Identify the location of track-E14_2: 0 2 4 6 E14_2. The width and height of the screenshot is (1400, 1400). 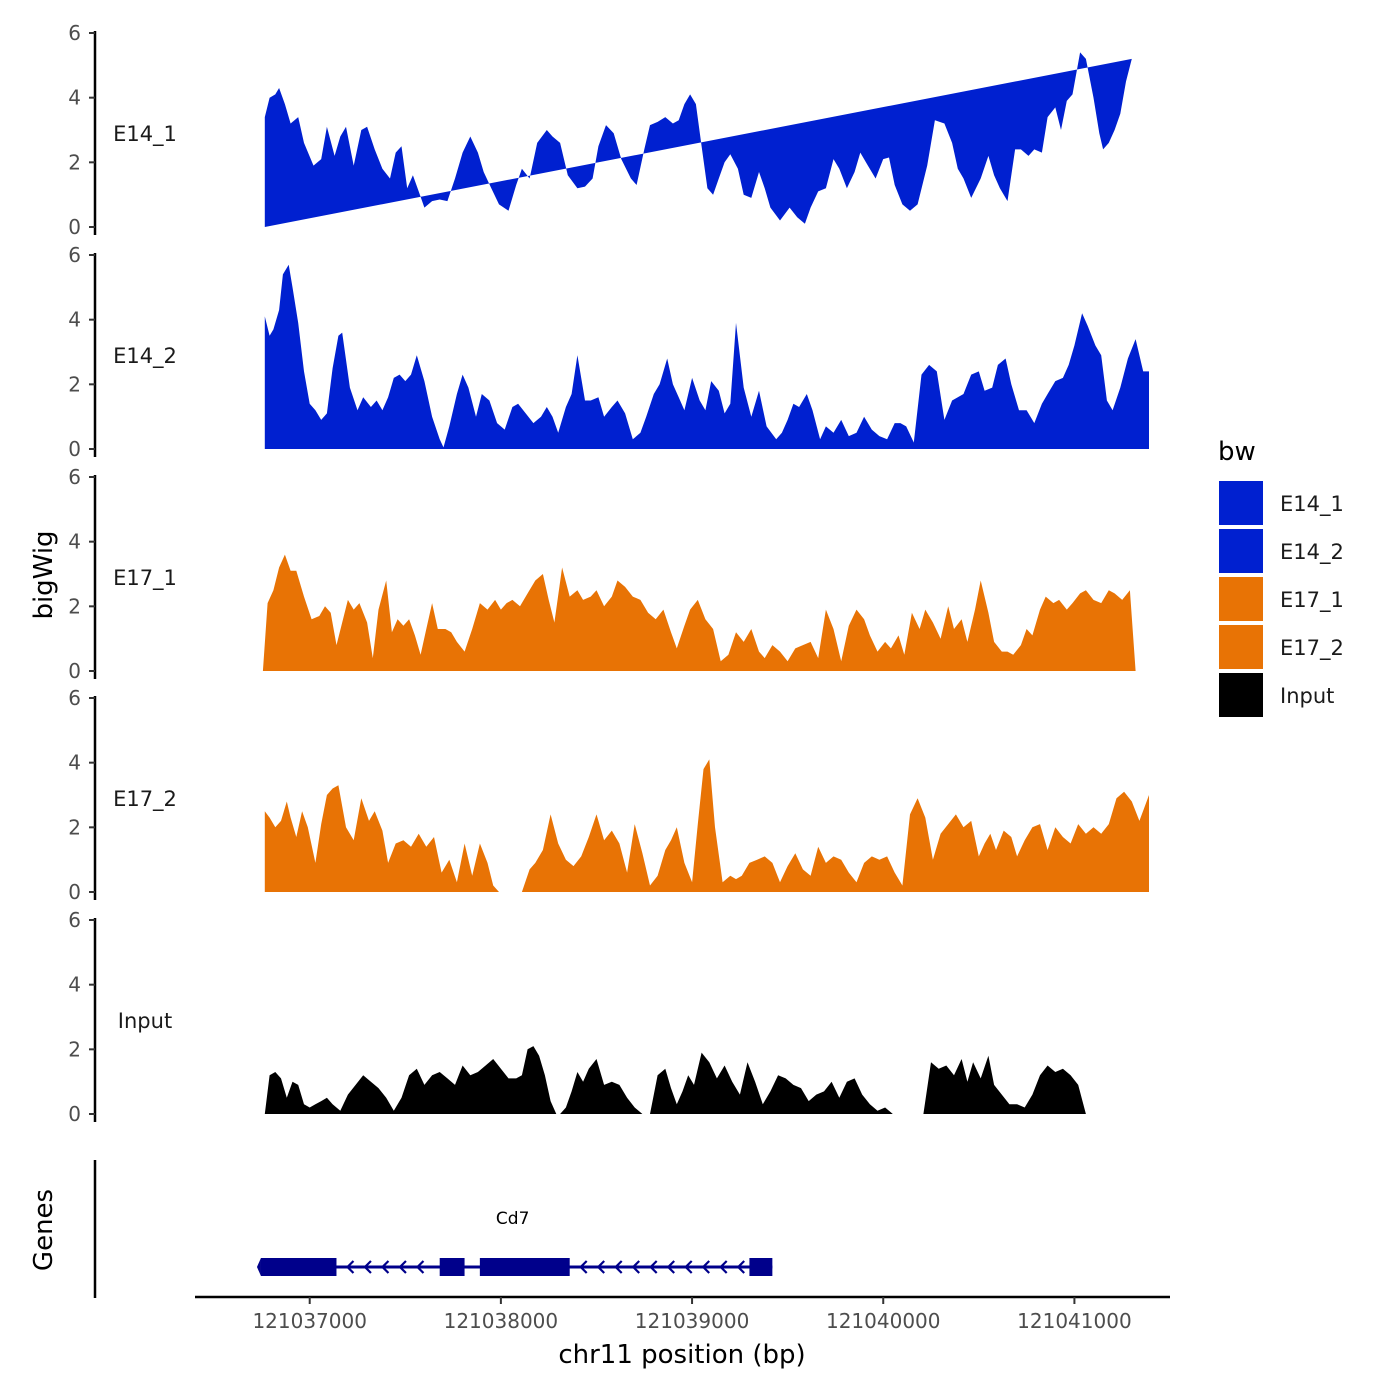
(608, 352).